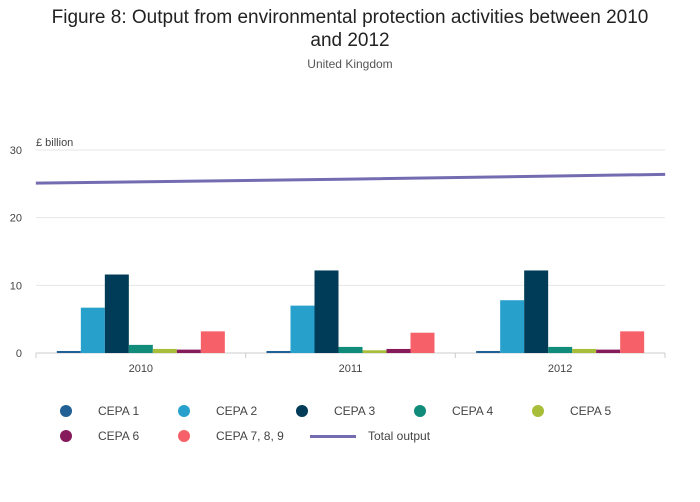 This screenshot has width=700, height=502. Describe the element at coordinates (355, 411) in the screenshot. I see `legend-label: CEPA 3` at that location.